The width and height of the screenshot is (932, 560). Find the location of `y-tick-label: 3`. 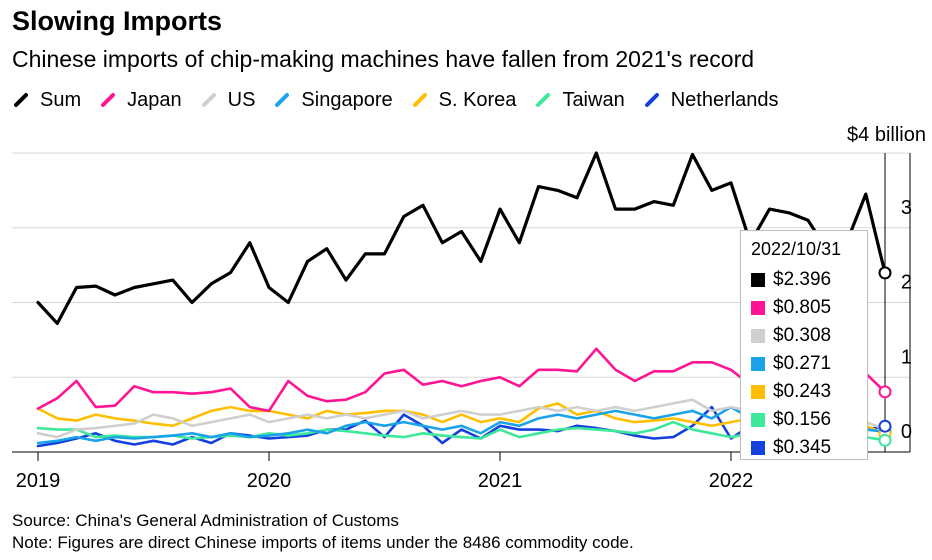

y-tick-label: 3 is located at coordinates (906, 208).